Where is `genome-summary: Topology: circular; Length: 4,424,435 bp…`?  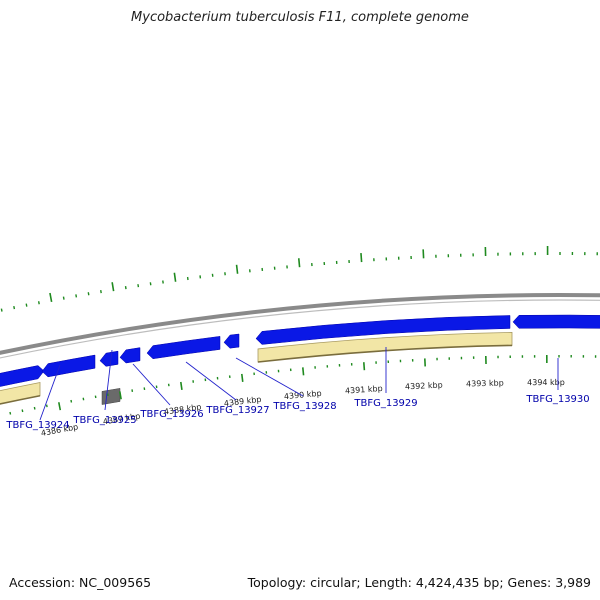 genome-summary: Topology: circular; Length: 4,424,435 bp… is located at coordinates (419, 582).